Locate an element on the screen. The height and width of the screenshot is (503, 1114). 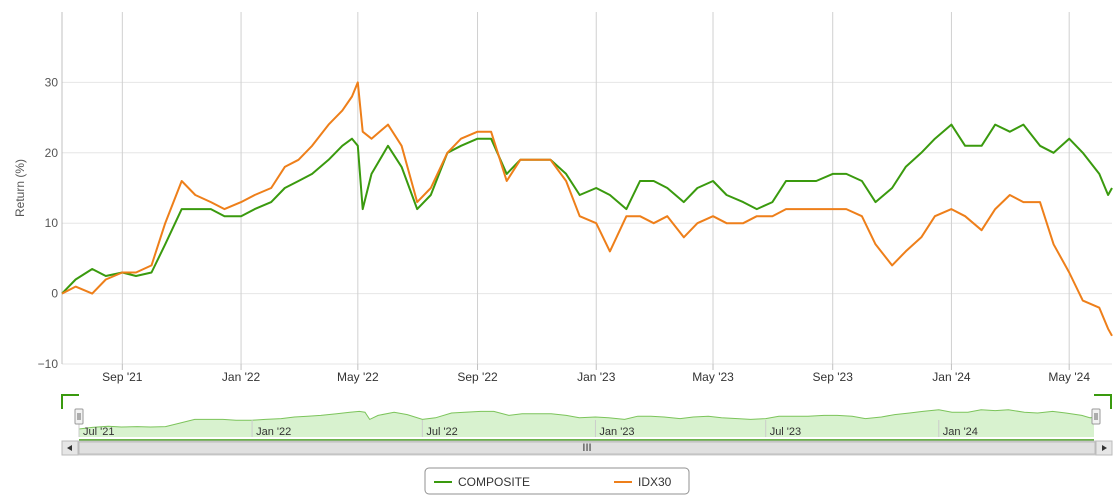
x-tick-label: Jan '23 is located at coordinates (596, 377).